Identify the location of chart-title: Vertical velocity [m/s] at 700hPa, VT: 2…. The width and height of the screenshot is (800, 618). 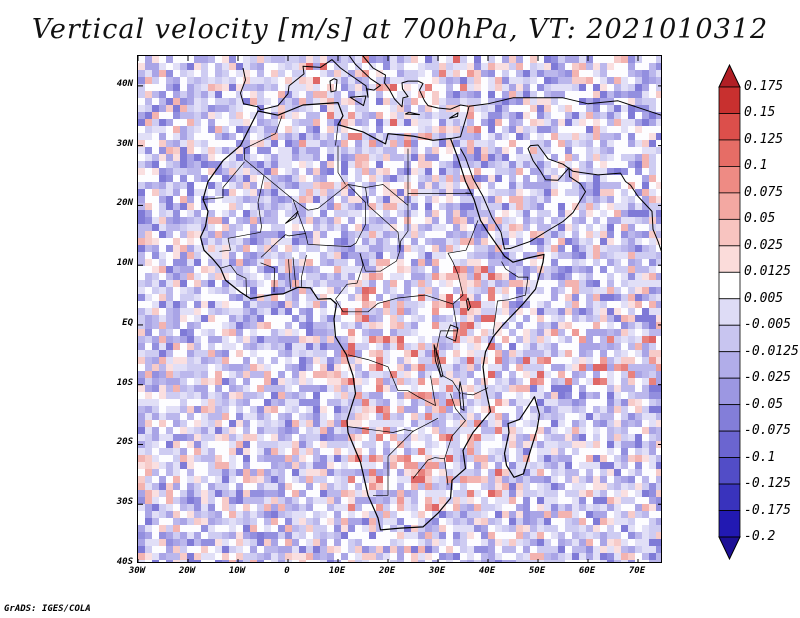
(400, 29).